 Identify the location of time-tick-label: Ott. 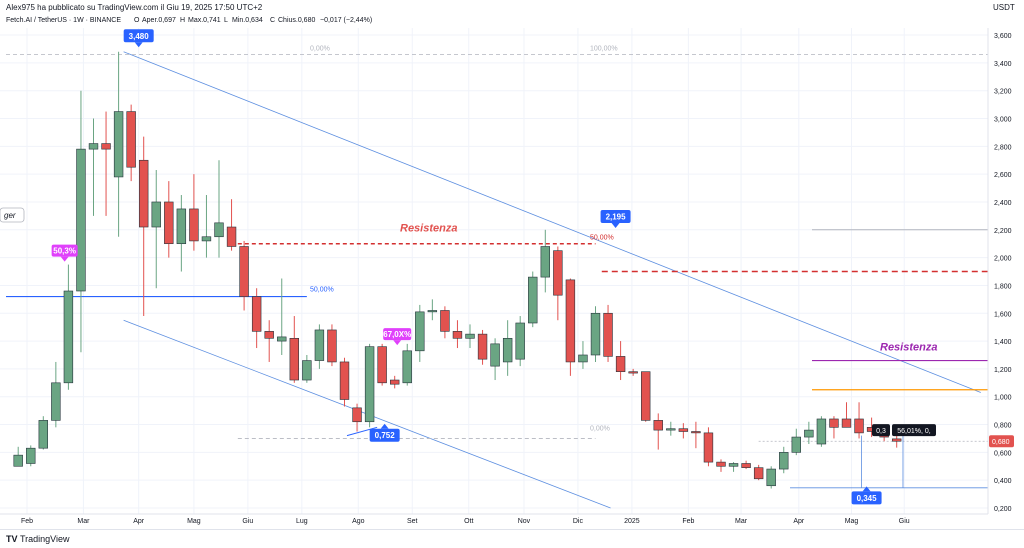
(468, 521).